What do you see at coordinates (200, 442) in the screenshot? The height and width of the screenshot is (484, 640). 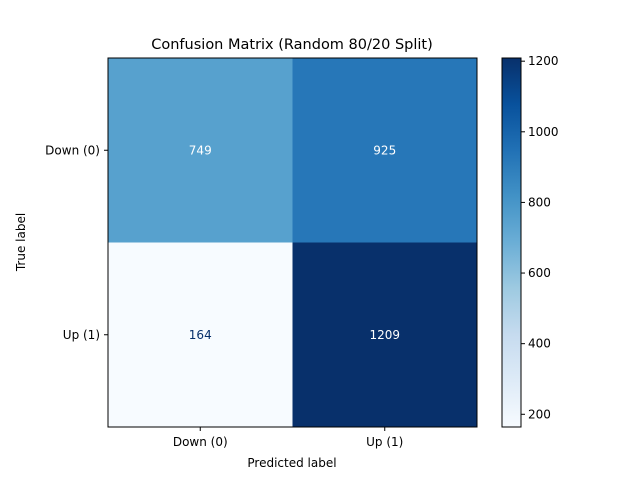 I see `x-tick-label: Down (0)` at bounding box center [200, 442].